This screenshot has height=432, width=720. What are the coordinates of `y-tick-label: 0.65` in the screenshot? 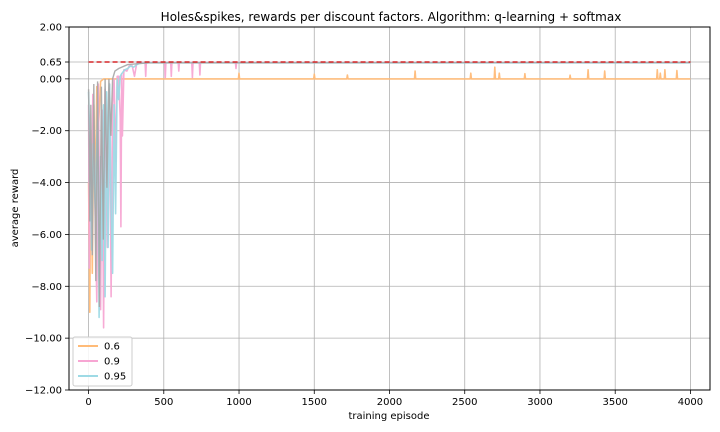 It's located at (51, 63).